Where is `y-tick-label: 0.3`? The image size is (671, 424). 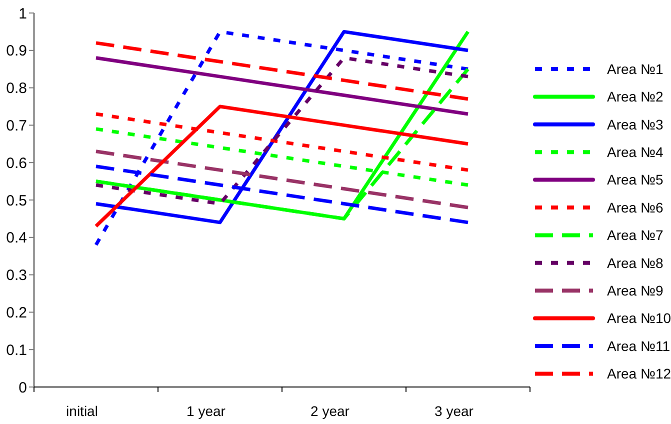 y-tick-label: 0.3 is located at coordinates (16, 275).